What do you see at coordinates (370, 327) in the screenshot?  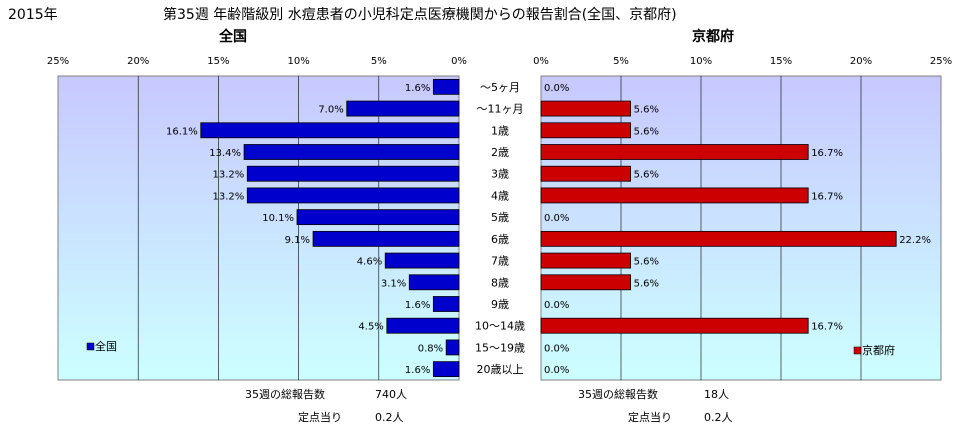 I see `national-value-label: 4.5%` at bounding box center [370, 327].